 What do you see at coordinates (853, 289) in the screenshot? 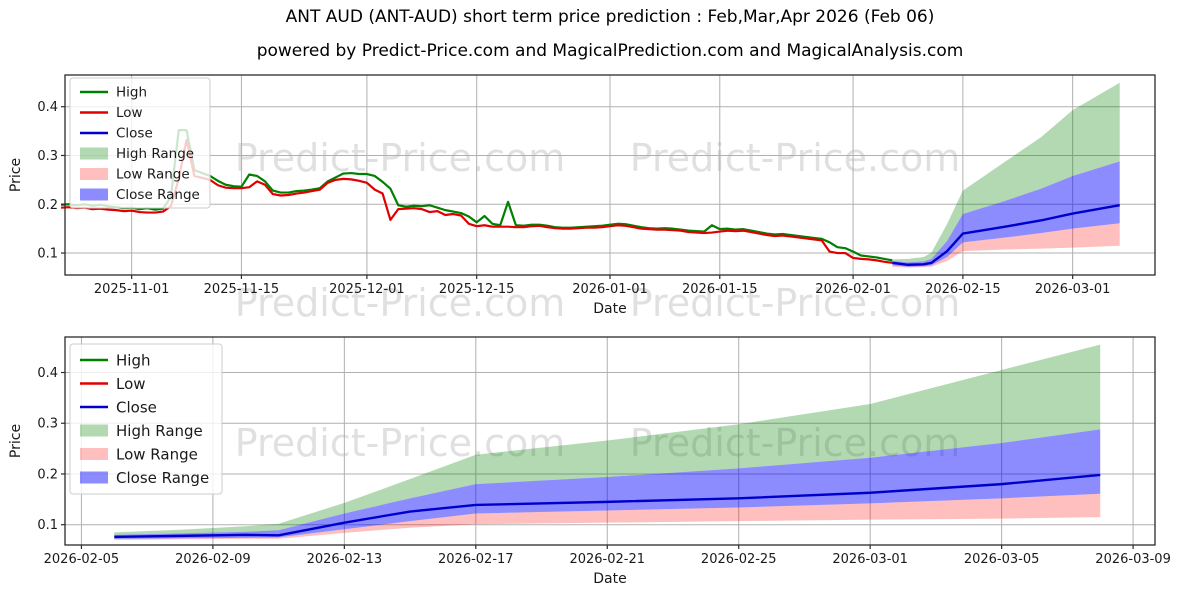
I see `x-tick-label: 2026-02-01` at bounding box center [853, 289].